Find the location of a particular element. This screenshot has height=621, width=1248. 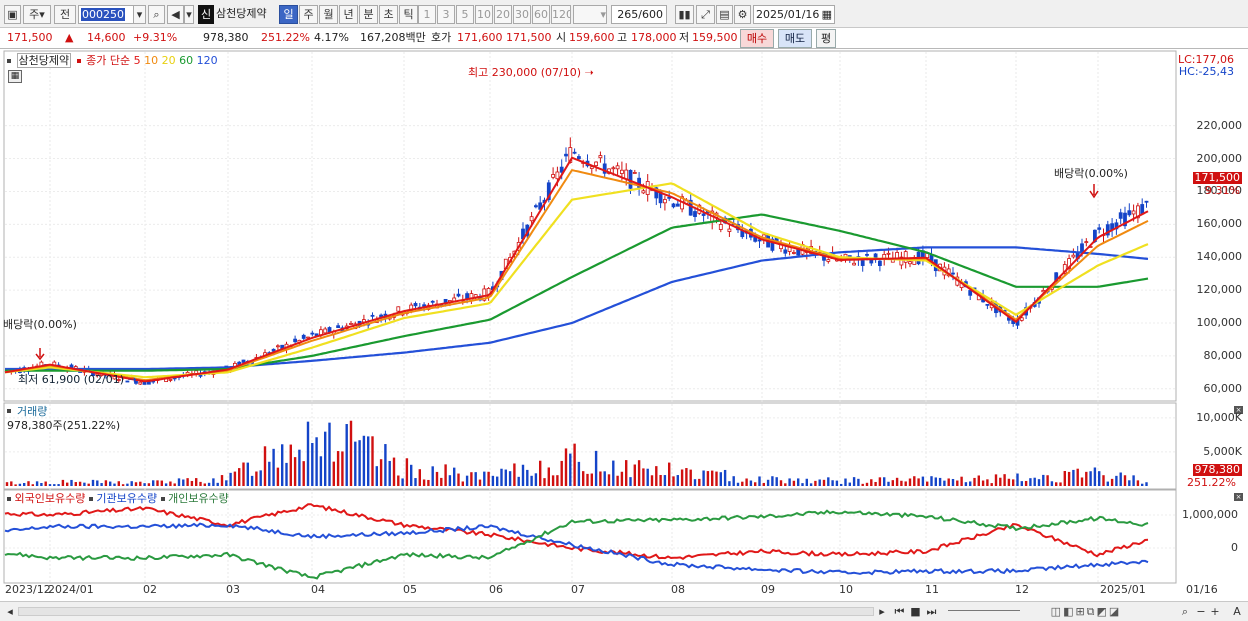

code-dropdown-icon: ▾ is located at coordinates (139, 14).